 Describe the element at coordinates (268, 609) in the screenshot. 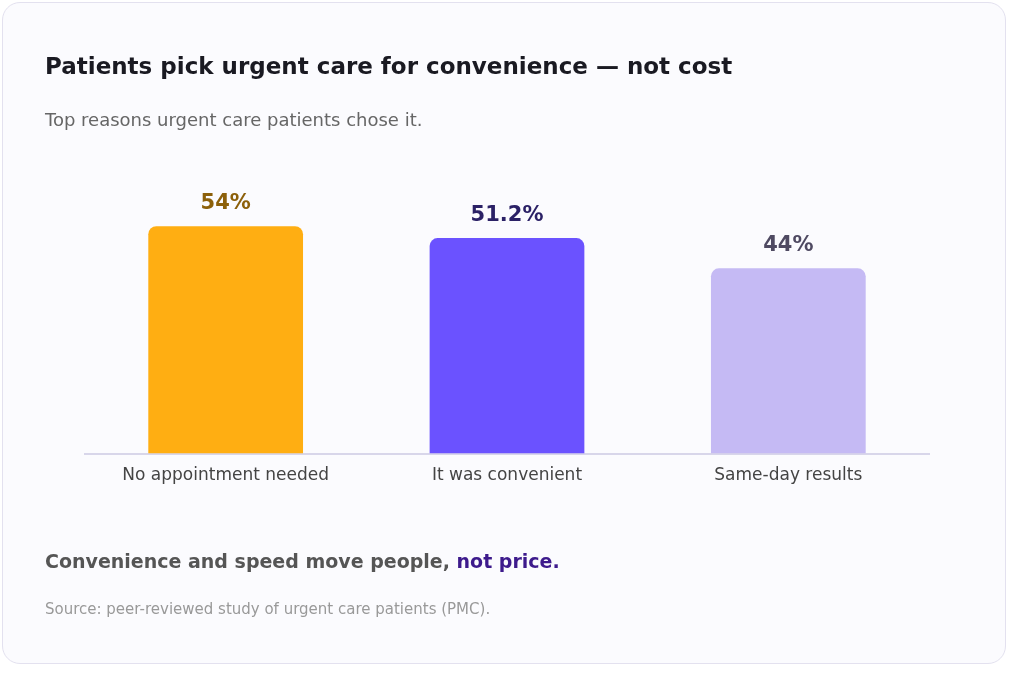

I see `source-note: Source: peer-reviewed study of urgent care patients (PMC).` at that location.